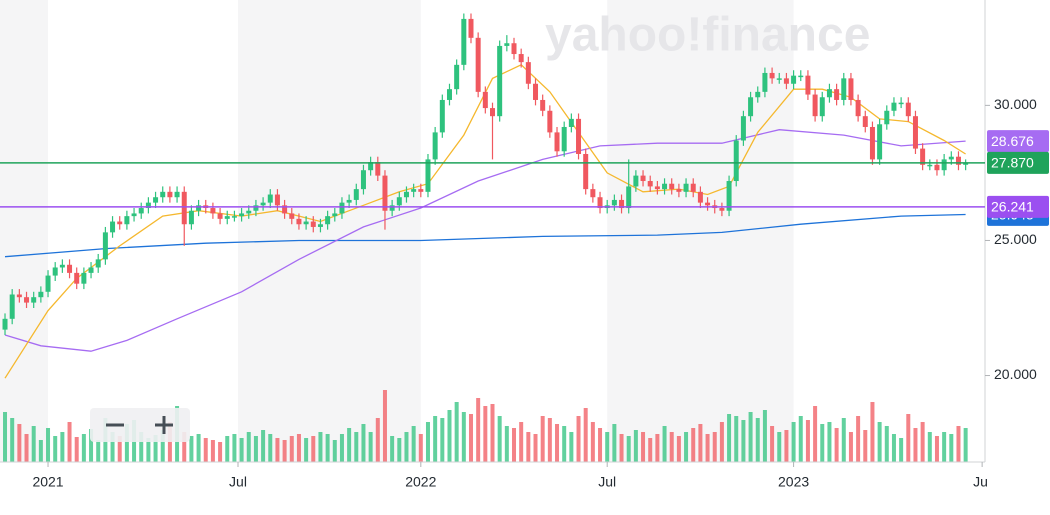 Image resolution: width=1050 pixels, height=515 pixels. I want to click on zoom-out-button, so click(116, 425).